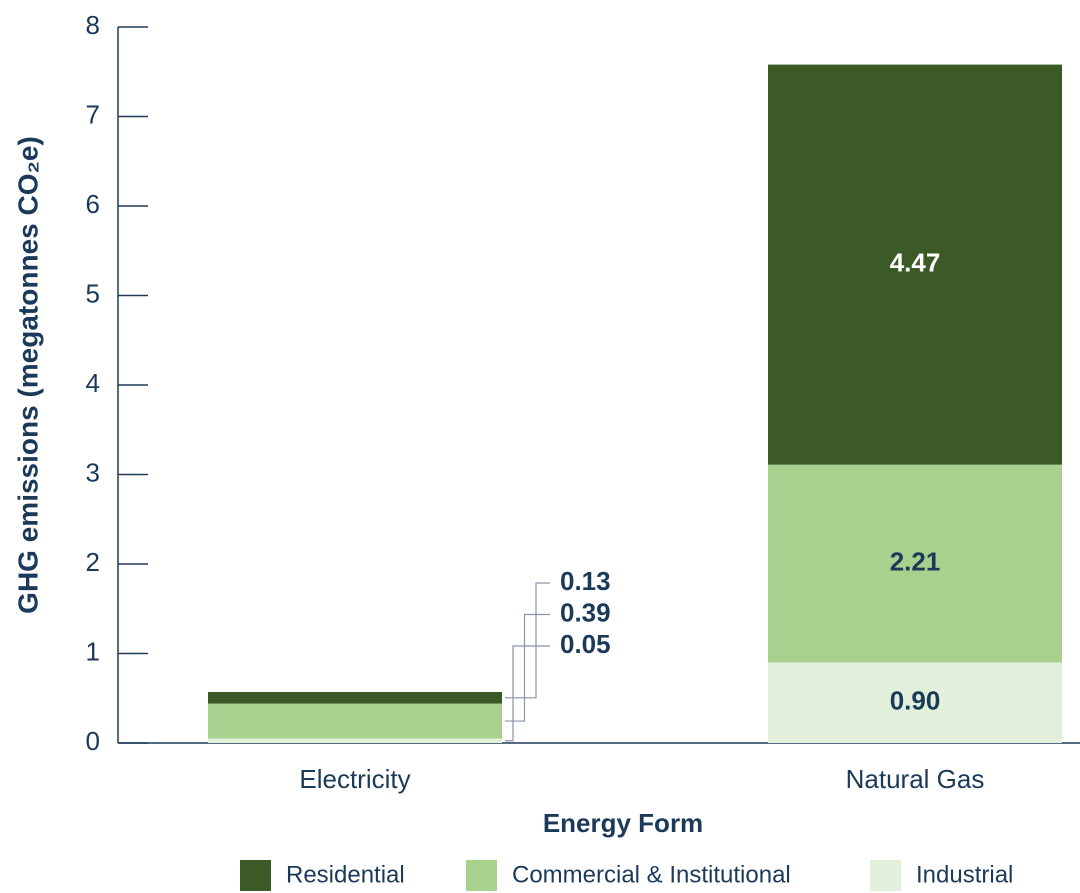 Image resolution: width=1080 pixels, height=893 pixels. I want to click on y-tick-label: 3, so click(93, 472).